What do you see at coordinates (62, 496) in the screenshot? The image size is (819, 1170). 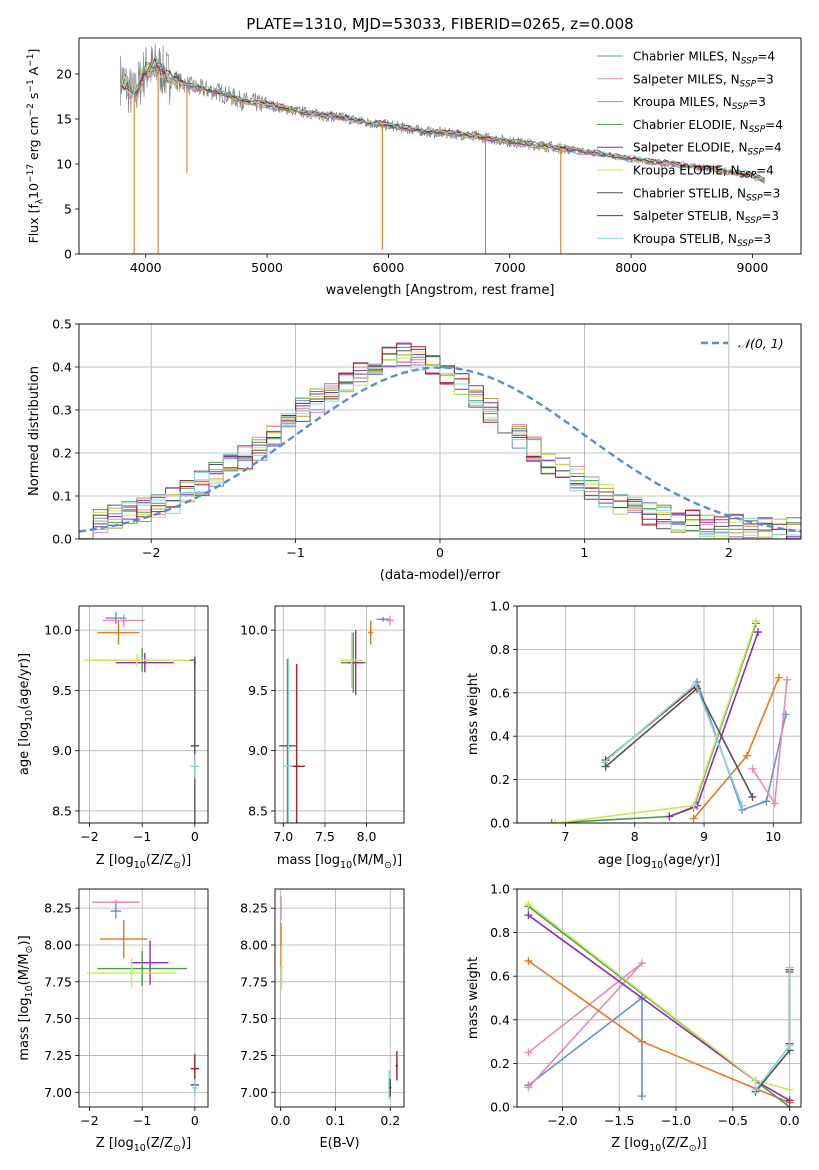 I see `y-tick-label: 0.1` at bounding box center [62, 496].